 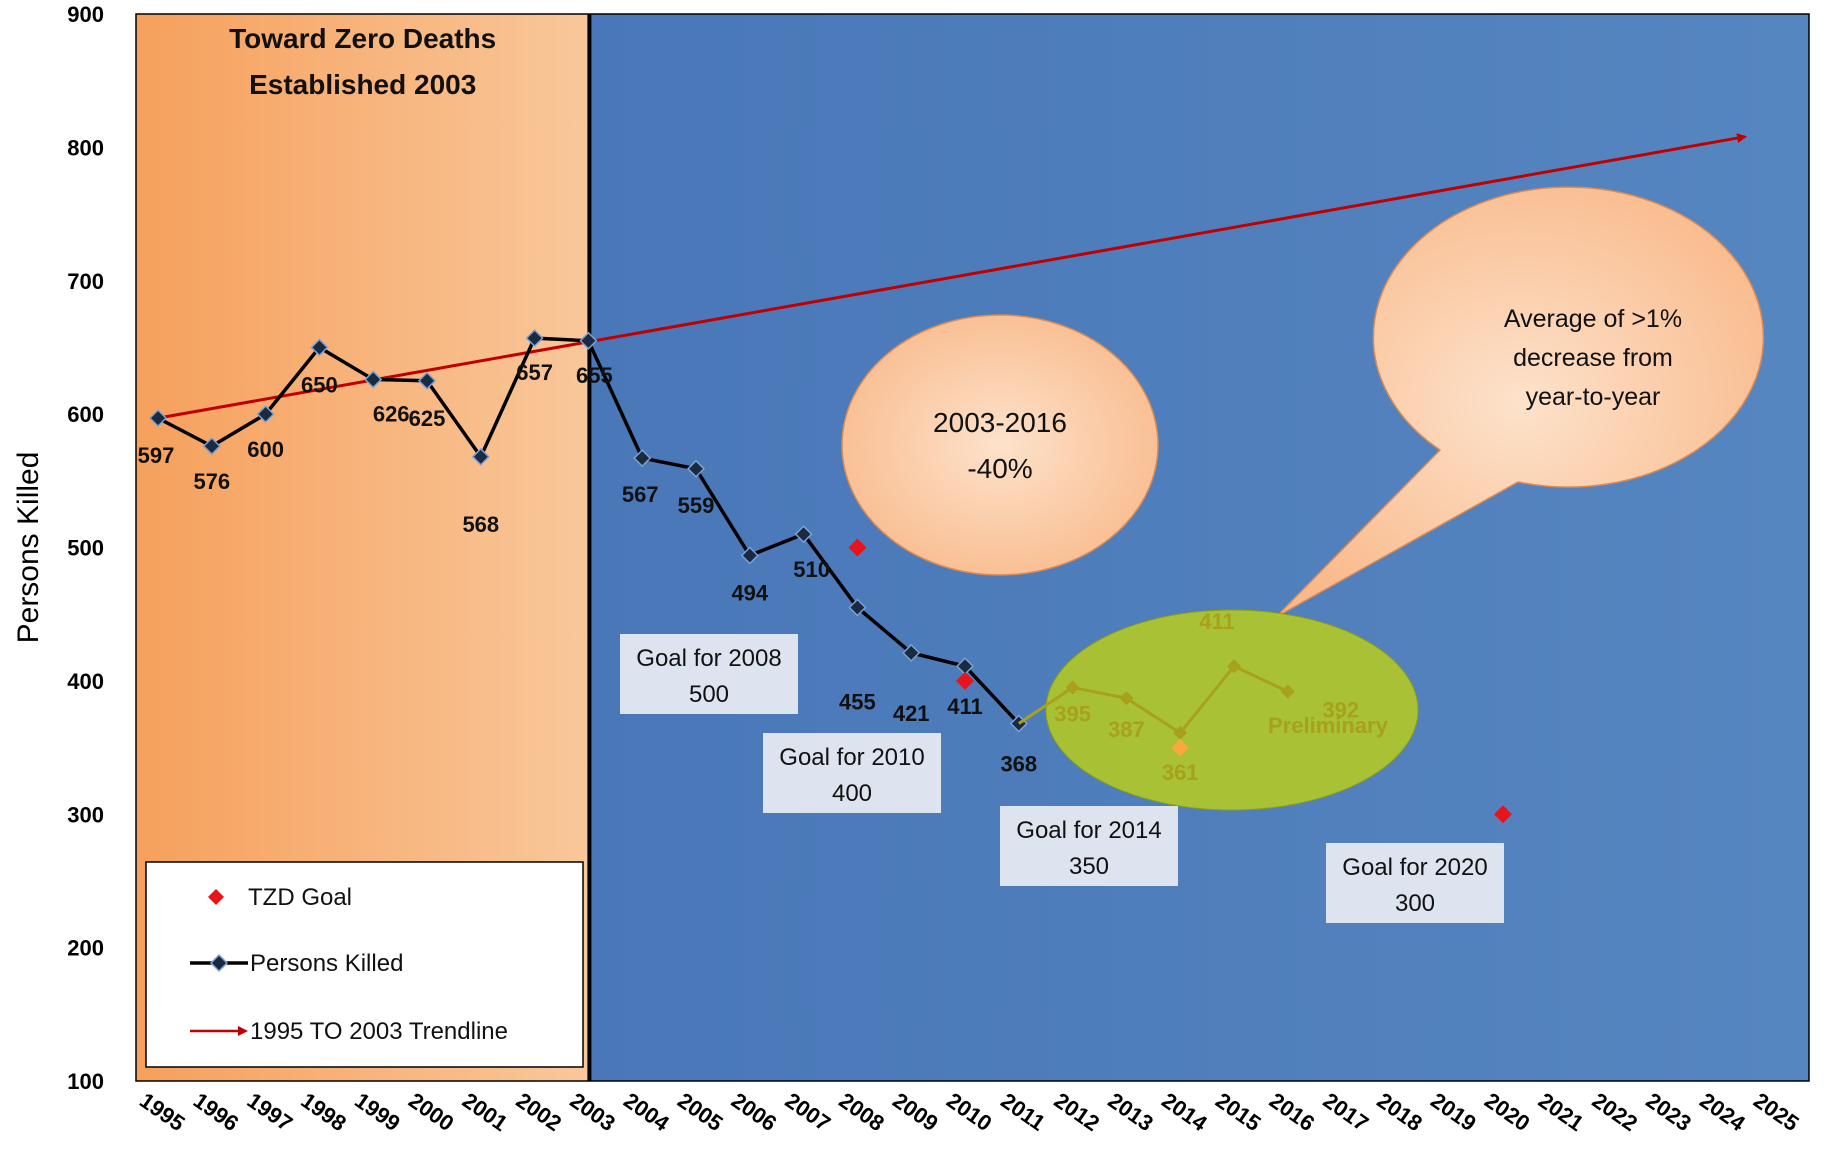 I want to click on x-tick-label: 2012, so click(x=1077, y=1112).